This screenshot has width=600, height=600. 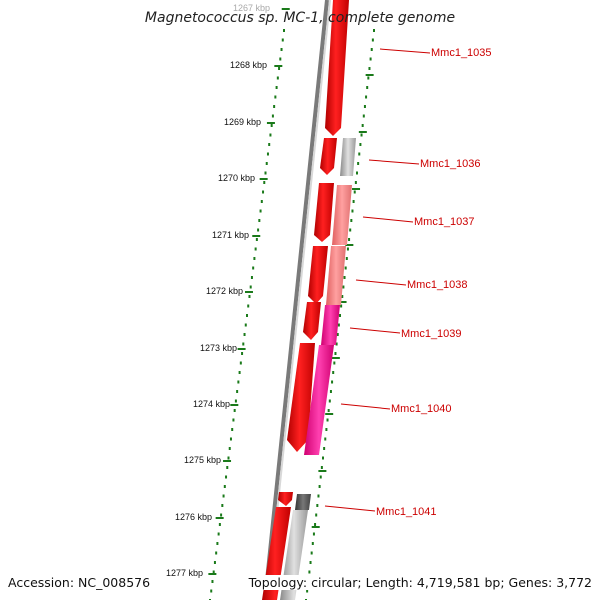 I want to click on gene-block-dark-gray, so click(x=303, y=502).